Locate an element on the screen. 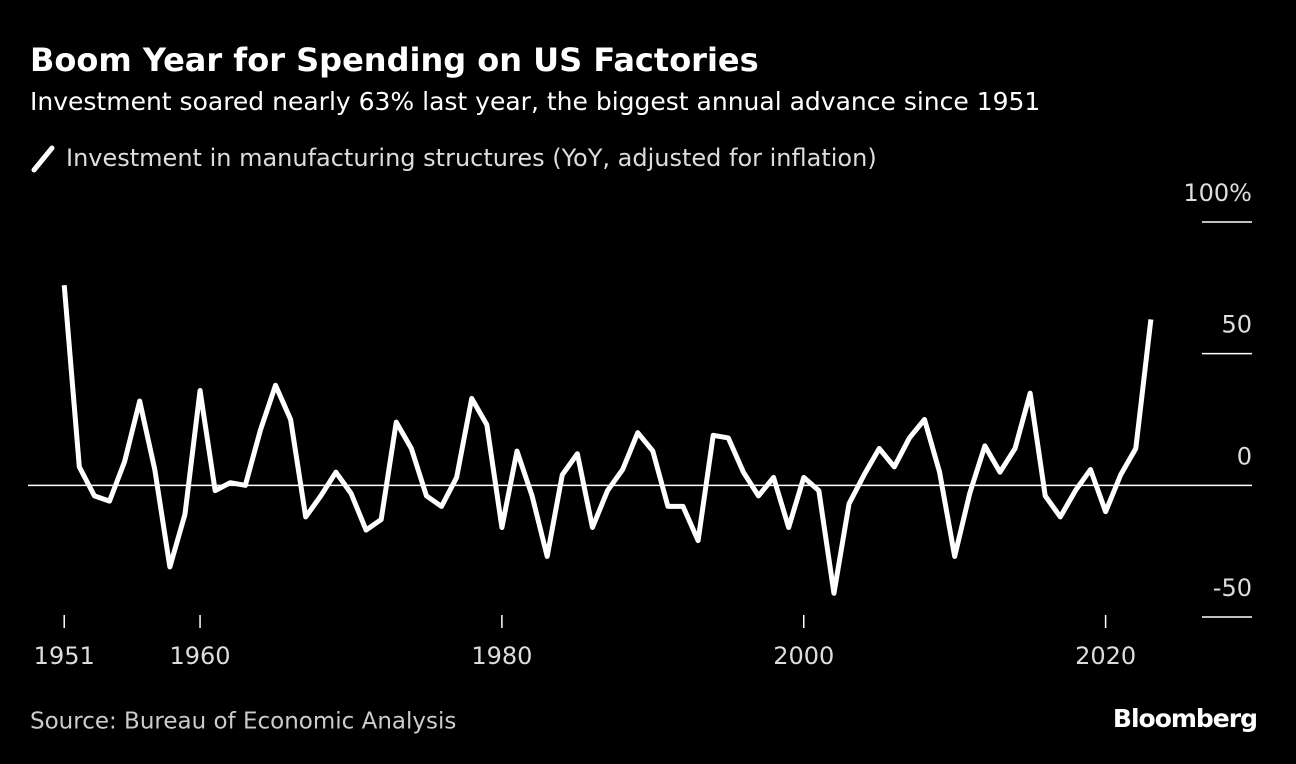 The height and width of the screenshot is (764, 1296). chart-title: Boom Year for Spending on US Factories is located at coordinates (394, 60).